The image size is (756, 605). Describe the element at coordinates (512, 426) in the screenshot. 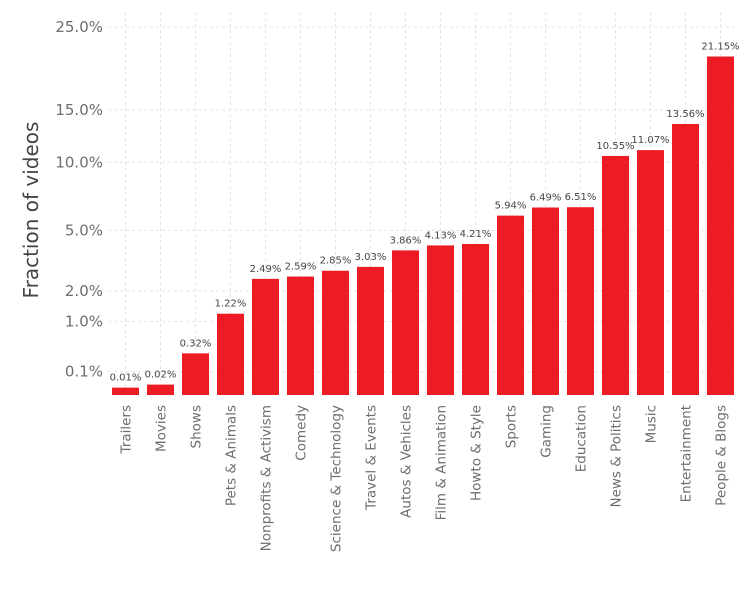

I see `x-tick-label: Sports` at that location.